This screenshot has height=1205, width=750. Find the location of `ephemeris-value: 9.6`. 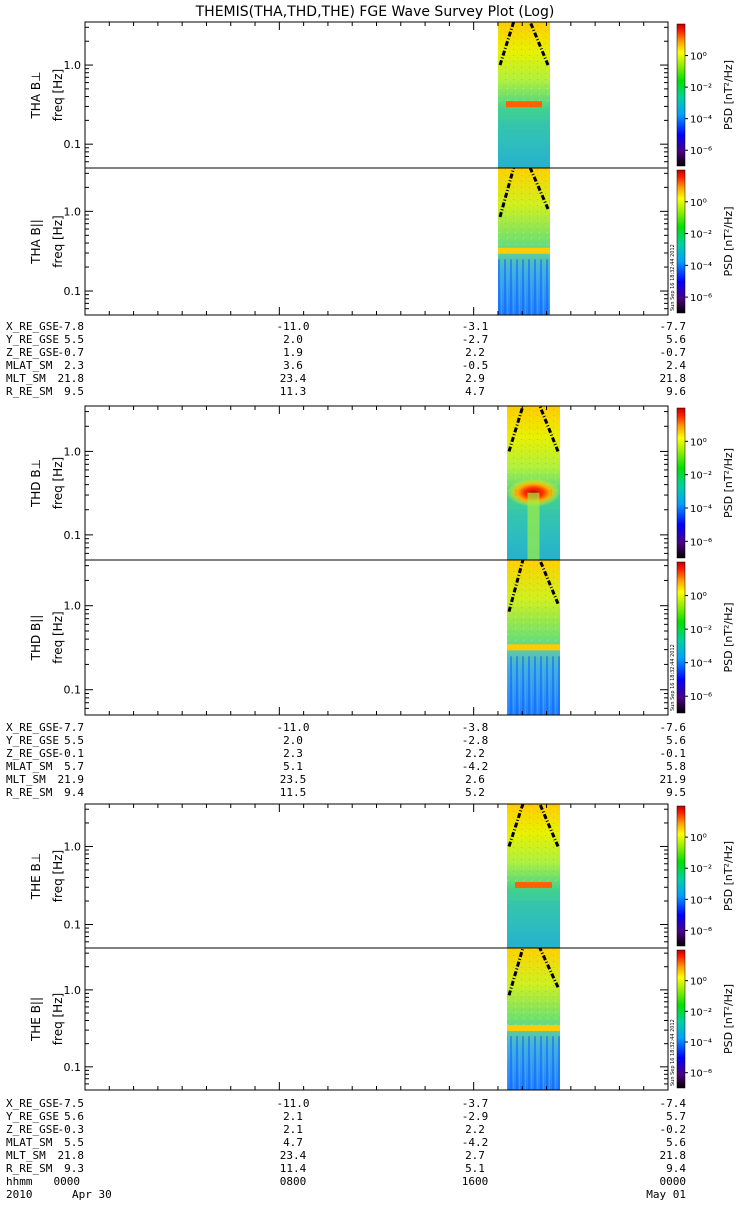

ephemeris-value: 9.6 is located at coordinates (676, 391).